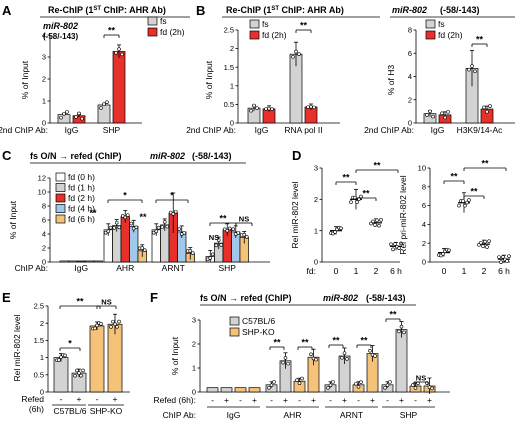 This screenshot has width=520, height=442. What do you see at coordinates (393, 315) in the screenshot?
I see `panel-f-shp-sig-label: **` at bounding box center [393, 315].